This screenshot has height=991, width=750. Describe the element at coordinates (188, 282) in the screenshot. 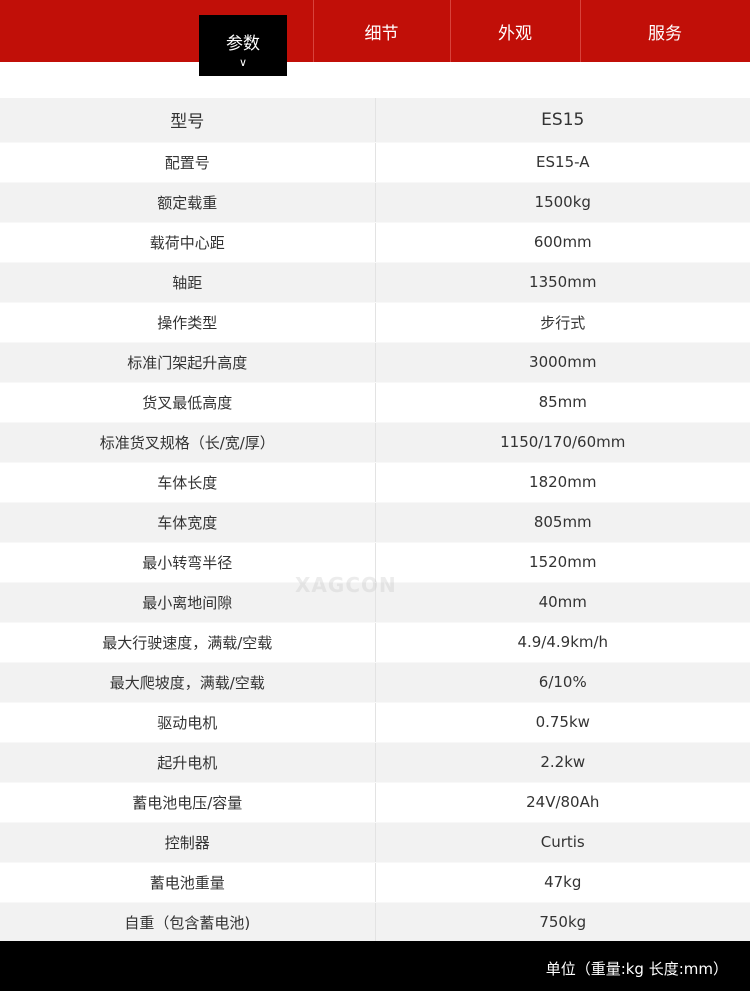

I see `spec-label: 轴距` at that location.